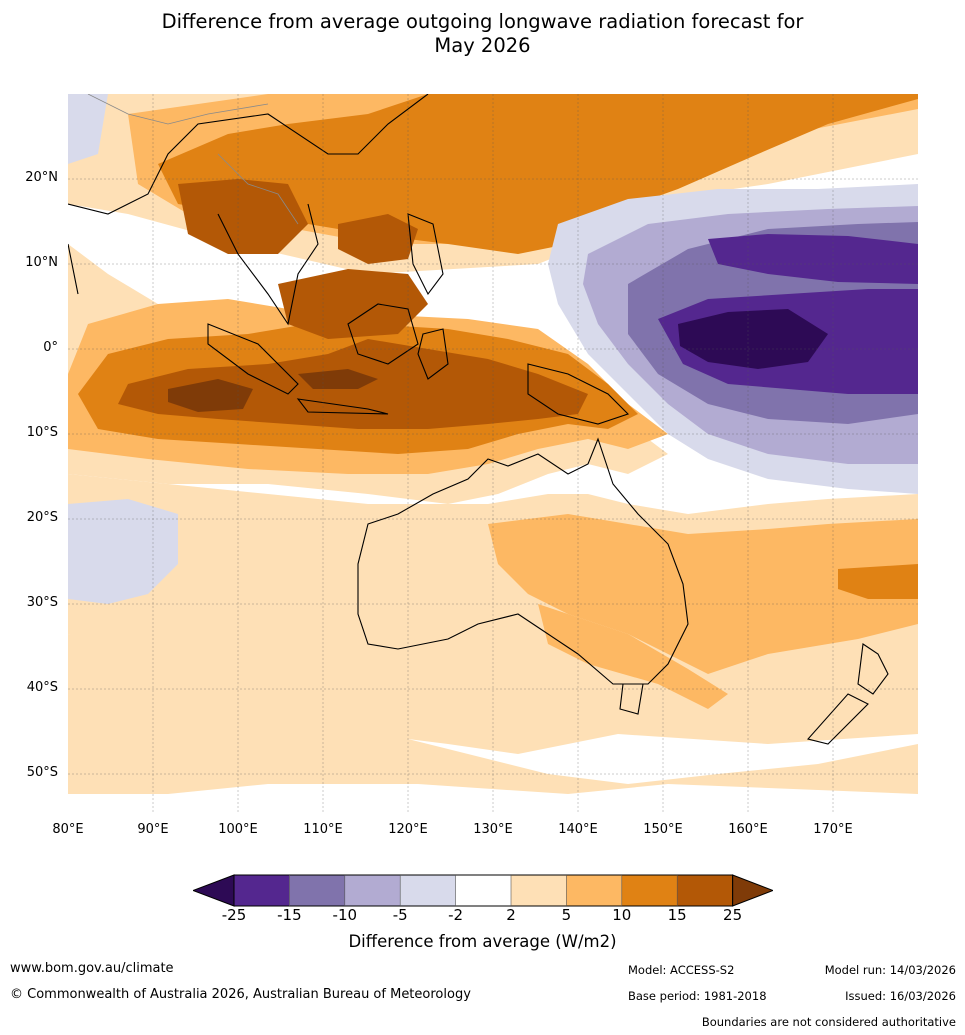 The image size is (965, 1035). Describe the element at coordinates (68, 829) in the screenshot. I see `lon-label-80e: 80°E` at that location.